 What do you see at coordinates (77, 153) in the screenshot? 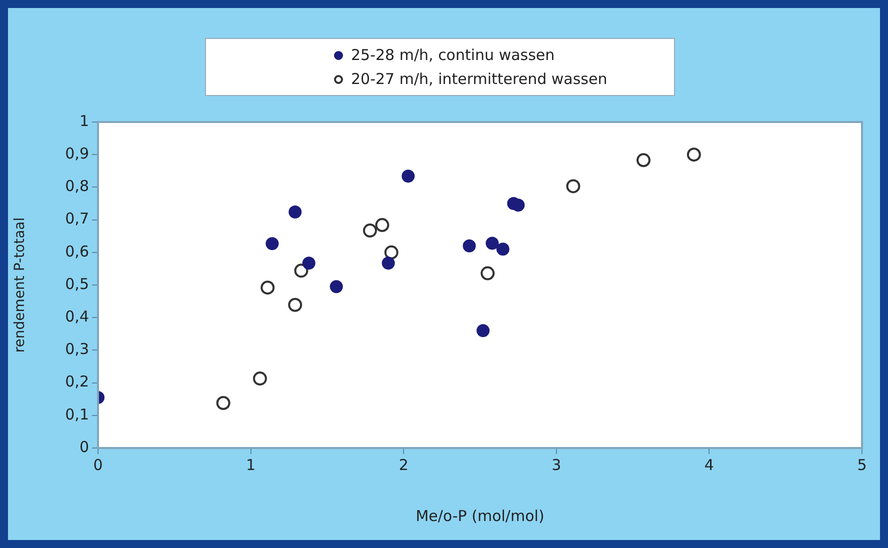
I see `y-tick-label: 0,9` at bounding box center [77, 153].